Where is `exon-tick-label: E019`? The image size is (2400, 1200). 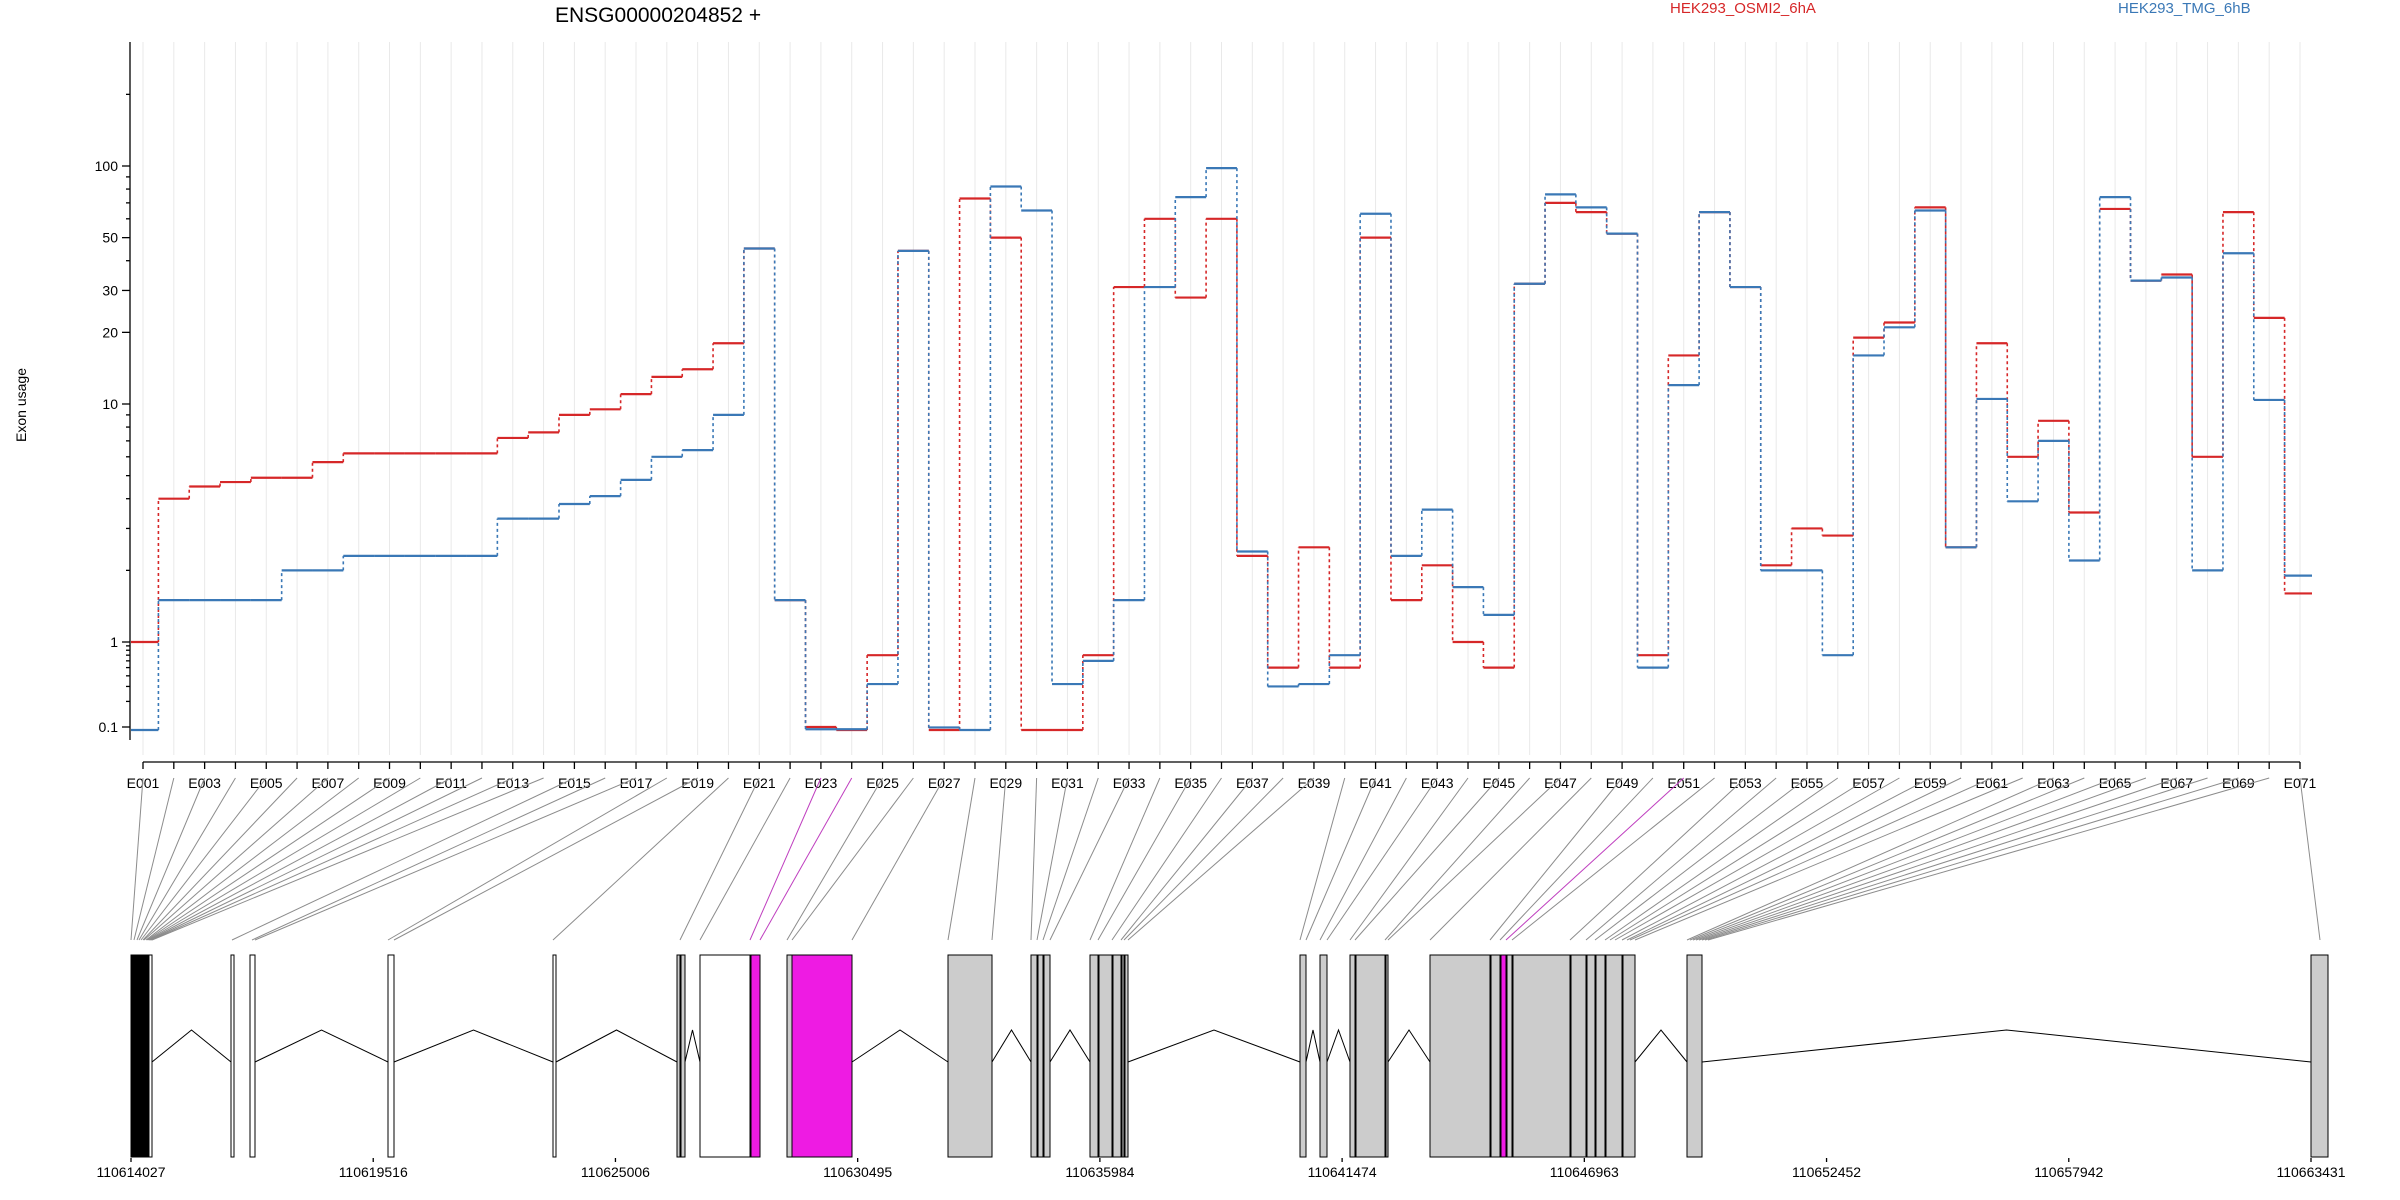
exon-tick-label: E019 is located at coordinates (697, 783).